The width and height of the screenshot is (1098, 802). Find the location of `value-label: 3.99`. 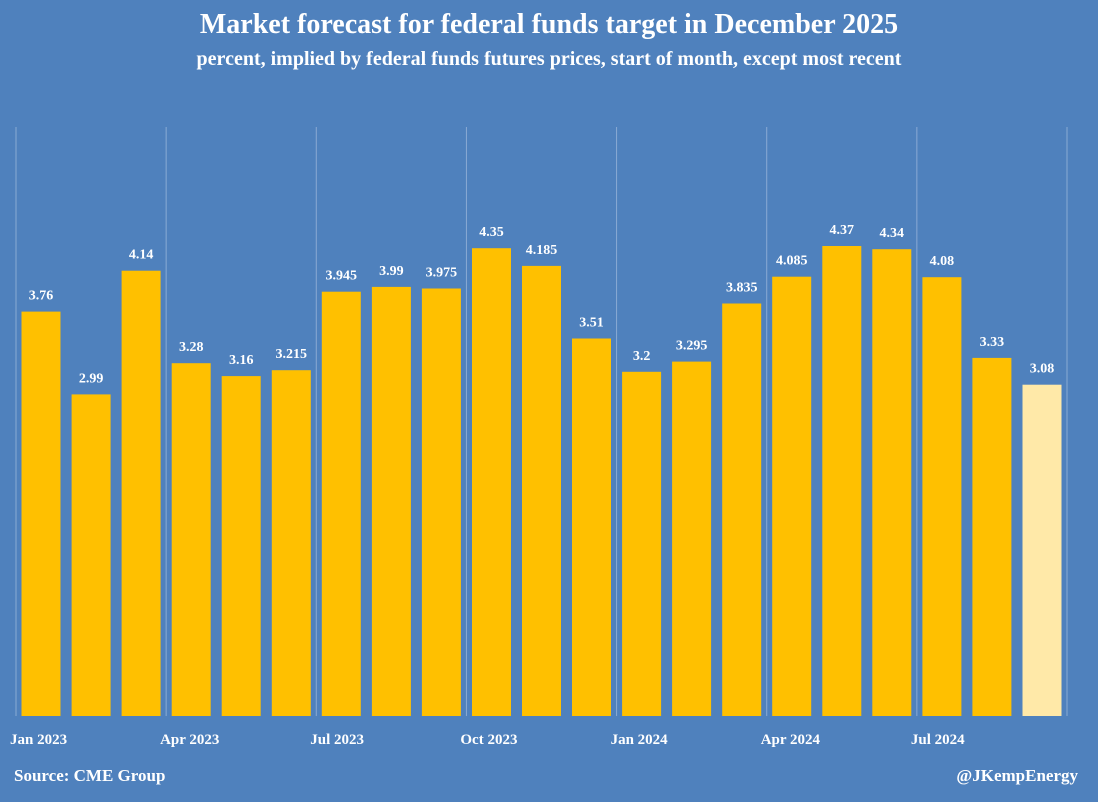

value-label: 3.99 is located at coordinates (391, 271).